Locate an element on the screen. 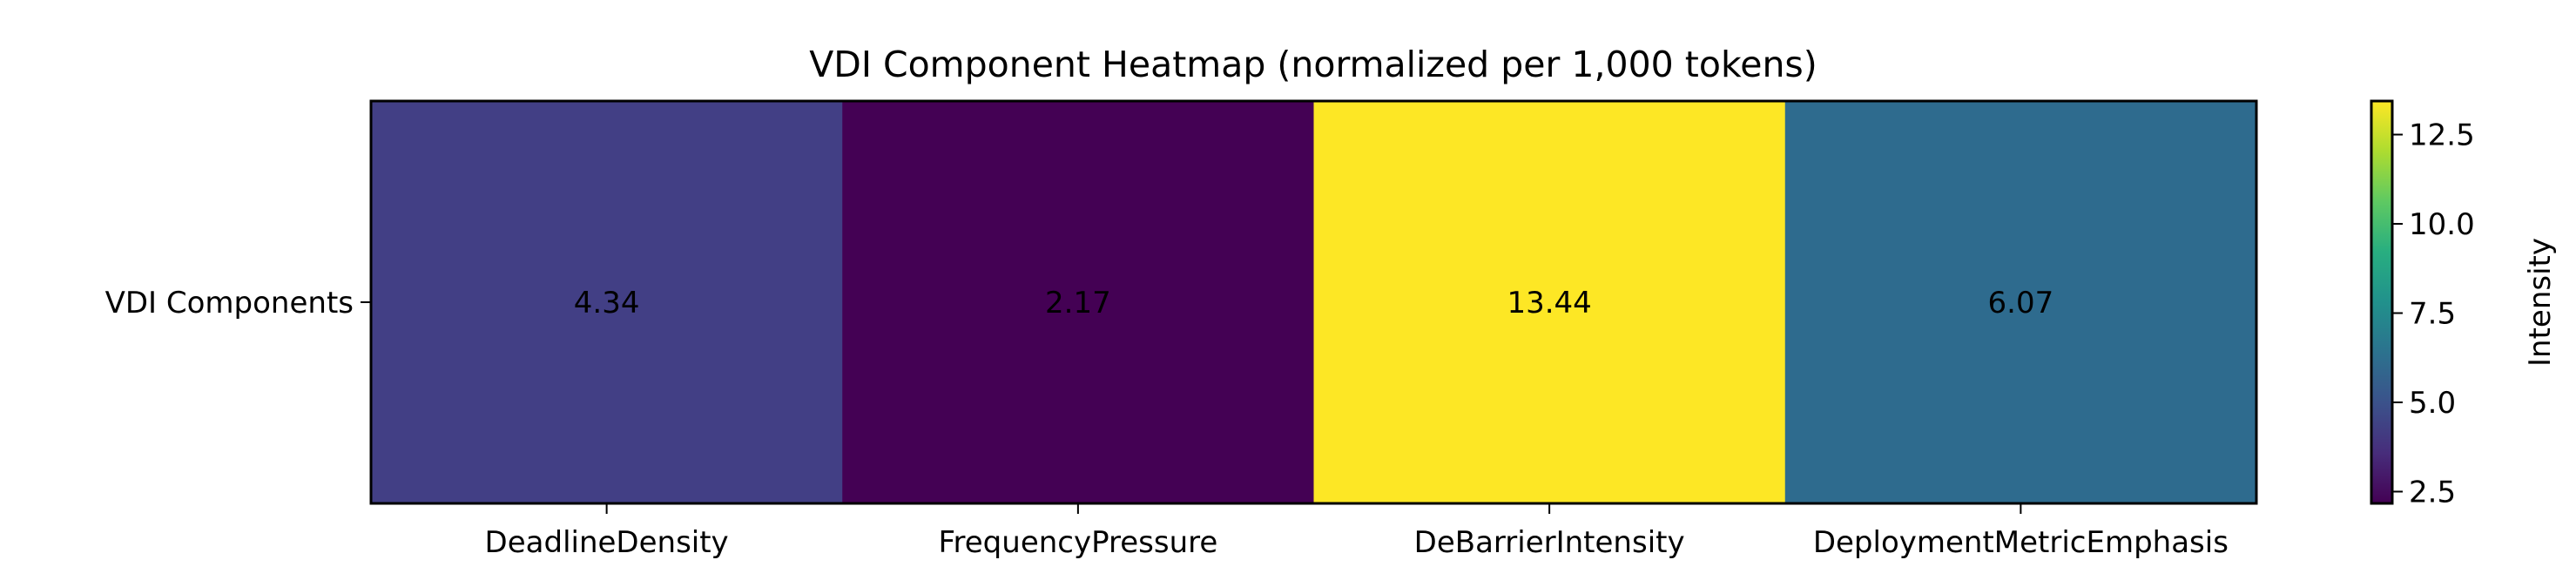  x-tick-label: FrequencyPressure is located at coordinates (1077, 542).